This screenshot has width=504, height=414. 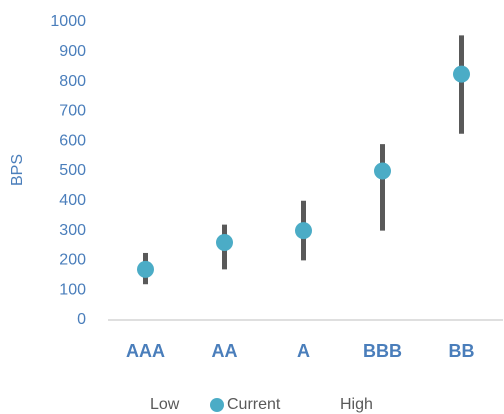 What do you see at coordinates (72, 140) in the screenshot?
I see `y-tick-label: 600` at bounding box center [72, 140].